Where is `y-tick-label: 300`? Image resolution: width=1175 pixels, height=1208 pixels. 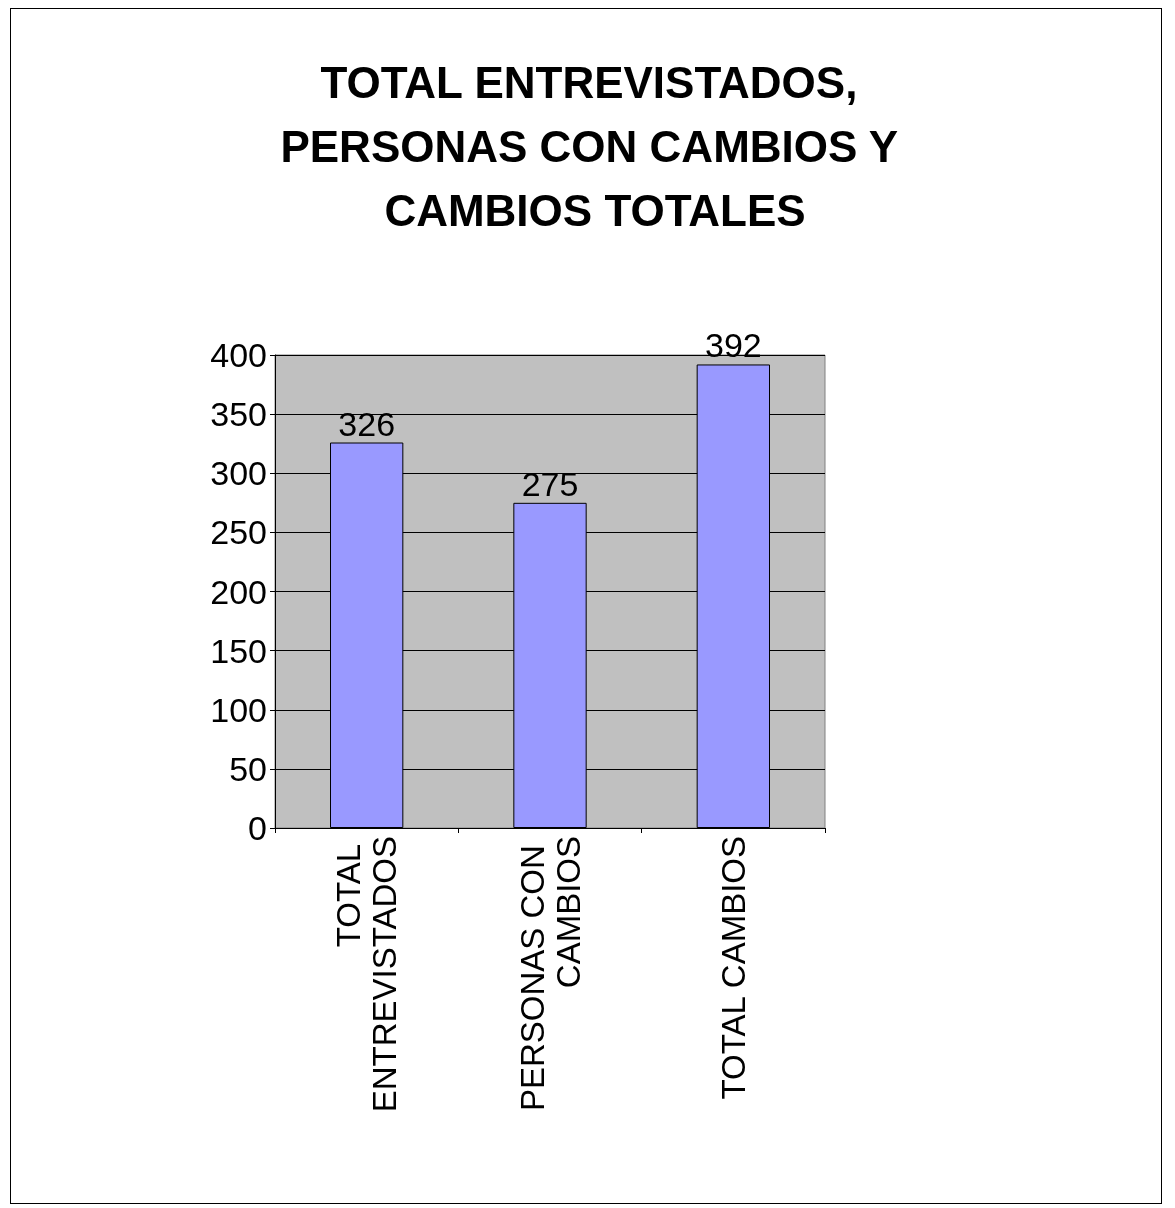 y-tick-label: 300 is located at coordinates (238, 473).